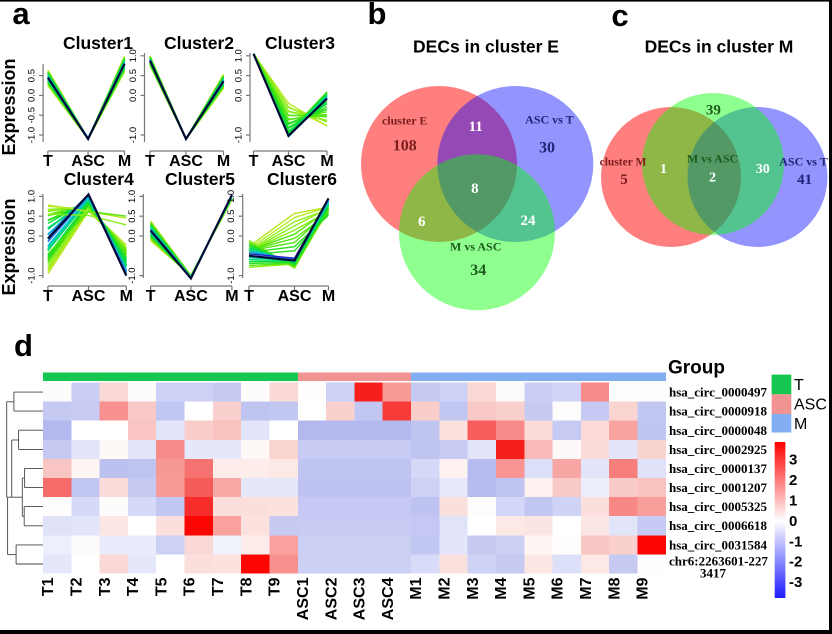 The image size is (832, 634). Describe the element at coordinates (473, 588) in the screenshot. I see `svg-text: M3` at that location.